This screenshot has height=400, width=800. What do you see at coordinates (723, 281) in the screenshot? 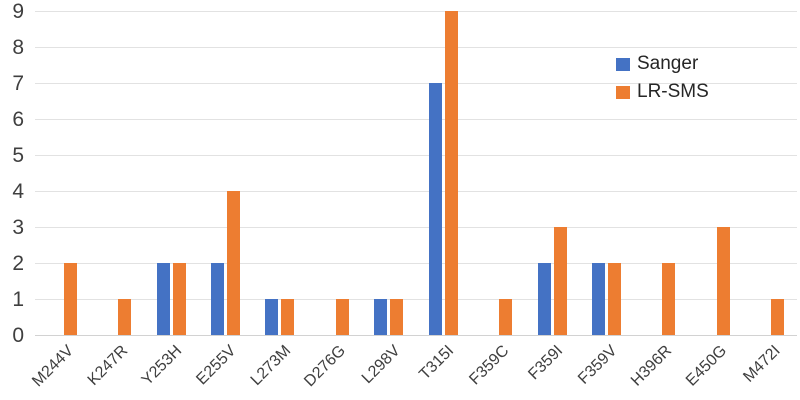
I see `bar-lrsms-e450g` at bounding box center [723, 281].